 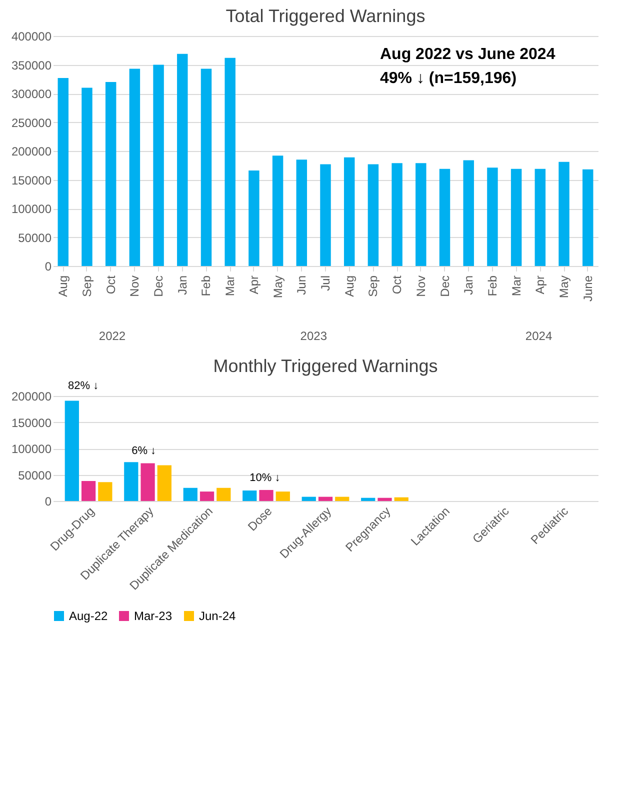 What do you see at coordinates (31, 94) in the screenshot?
I see `y-tick-label: 300000` at bounding box center [31, 94].